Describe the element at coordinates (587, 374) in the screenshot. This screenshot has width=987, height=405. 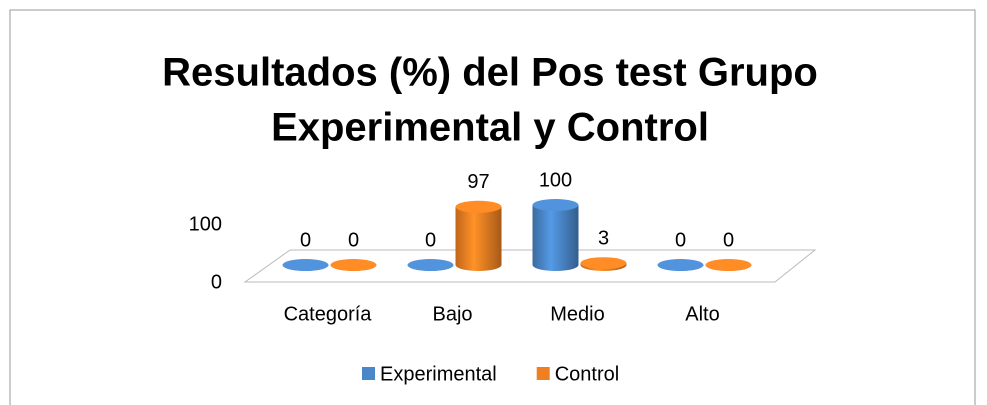
I see `legend-label: Control` at that location.